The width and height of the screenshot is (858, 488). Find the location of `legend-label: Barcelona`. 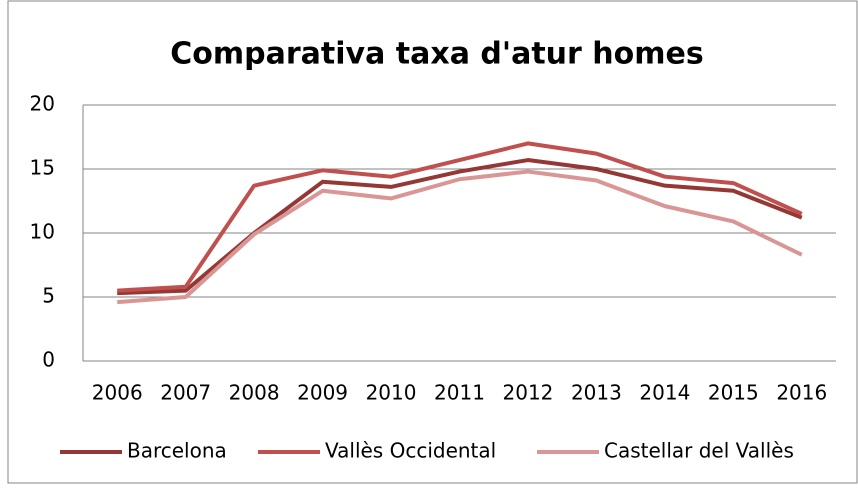

legend-label: Barcelona is located at coordinates (177, 451).